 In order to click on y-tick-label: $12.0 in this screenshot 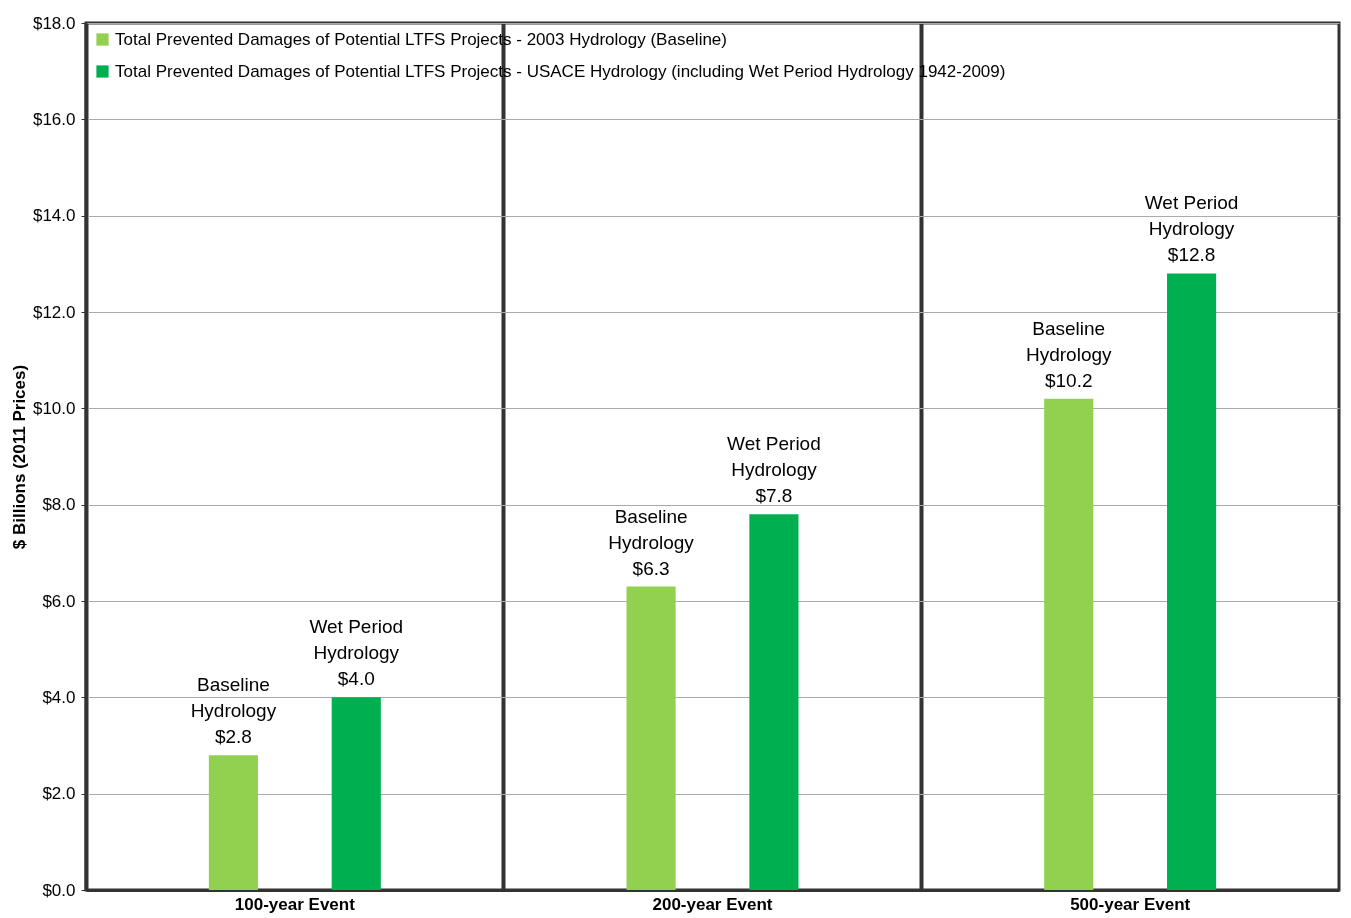, I will do `click(54, 312)`.